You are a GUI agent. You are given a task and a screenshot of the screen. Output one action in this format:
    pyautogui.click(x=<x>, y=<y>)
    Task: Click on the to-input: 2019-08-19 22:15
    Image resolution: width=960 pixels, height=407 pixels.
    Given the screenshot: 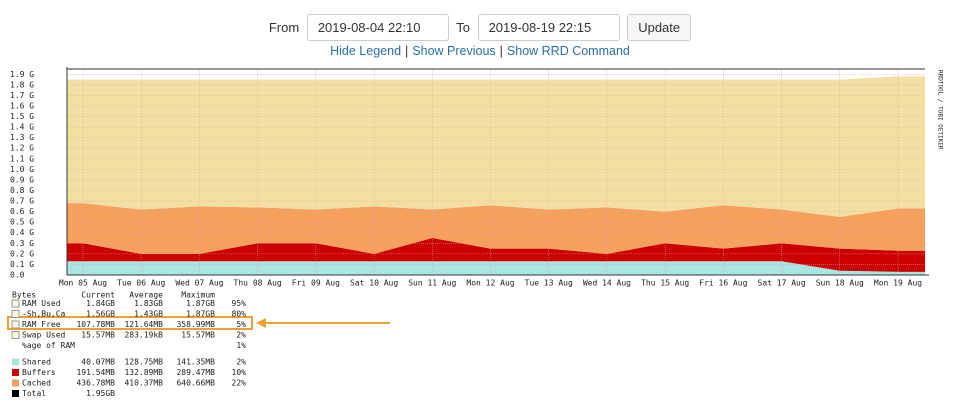 What is the action you would take?
    pyautogui.click(x=548, y=27)
    